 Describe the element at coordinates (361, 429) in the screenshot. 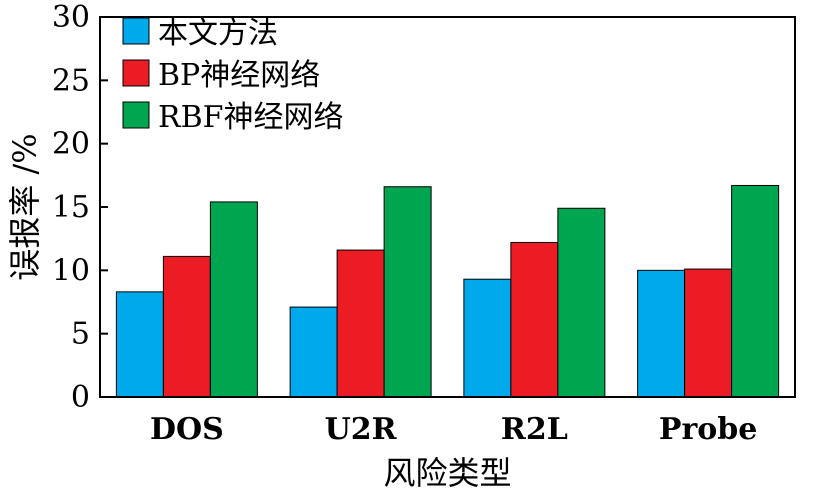

I see `x-tick-label-u2r: U2R` at that location.